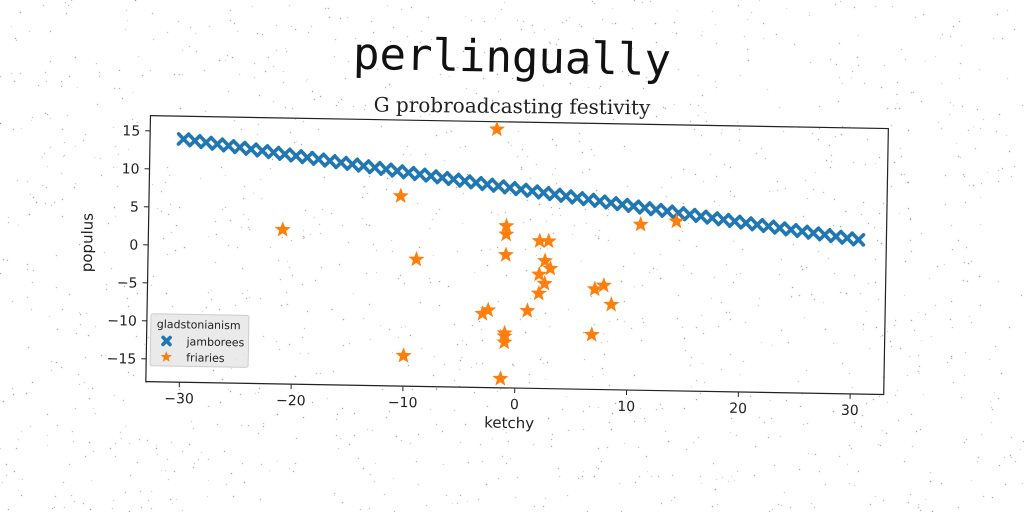 The height and width of the screenshot is (512, 1024). Describe the element at coordinates (626, 407) in the screenshot. I see `x-tick-label: 10` at that location.